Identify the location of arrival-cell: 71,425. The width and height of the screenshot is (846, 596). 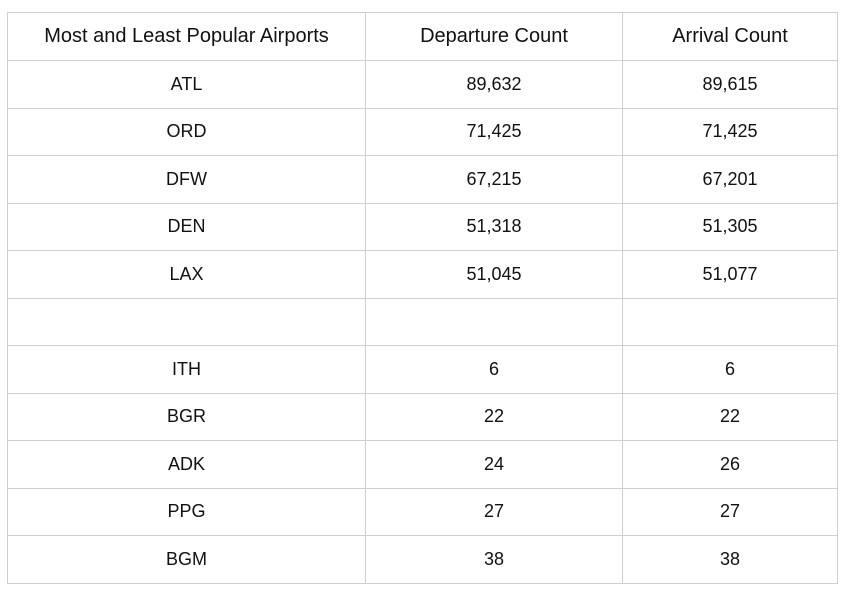
(730, 131).